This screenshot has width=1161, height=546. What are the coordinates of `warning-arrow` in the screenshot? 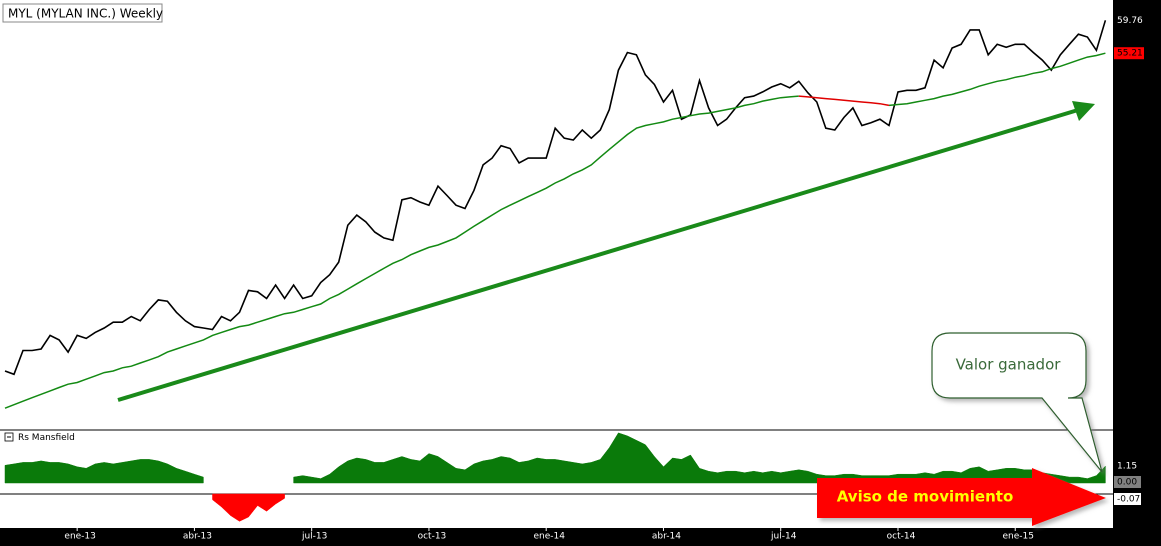 It's located at (961, 497).